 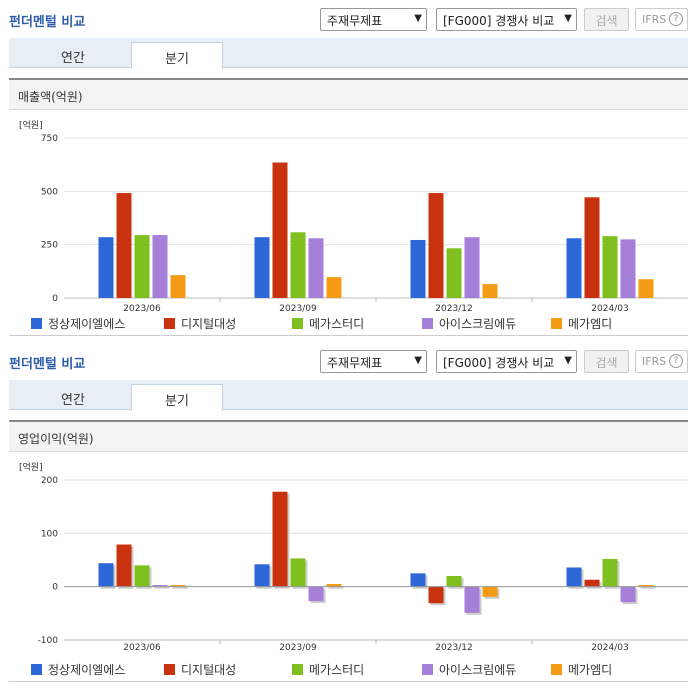 I want to click on chart-header: 매출액(억원), so click(x=348, y=95).